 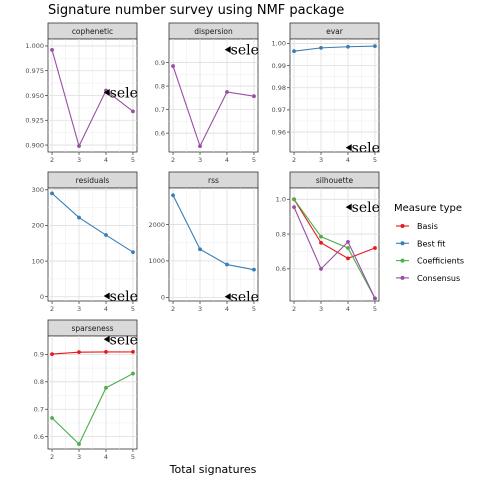 What do you see at coordinates (38, 190) in the screenshot?
I see `y-tick-label: 300` at bounding box center [38, 190].